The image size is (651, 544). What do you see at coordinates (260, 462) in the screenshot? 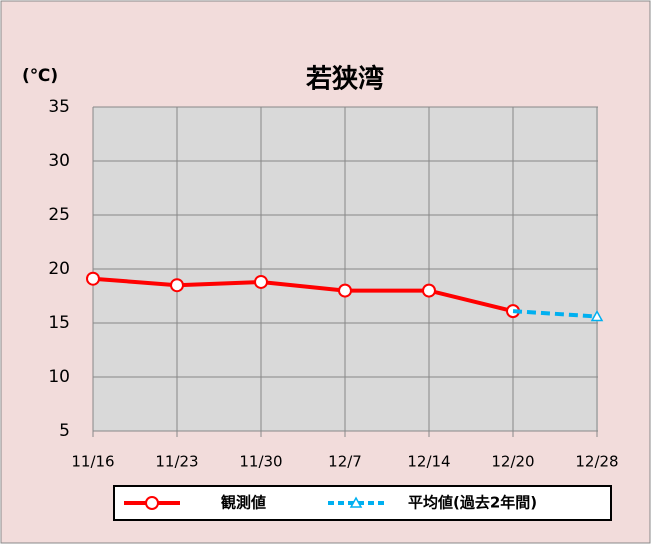
I see `x-tick-label: 11/30` at bounding box center [260, 462].